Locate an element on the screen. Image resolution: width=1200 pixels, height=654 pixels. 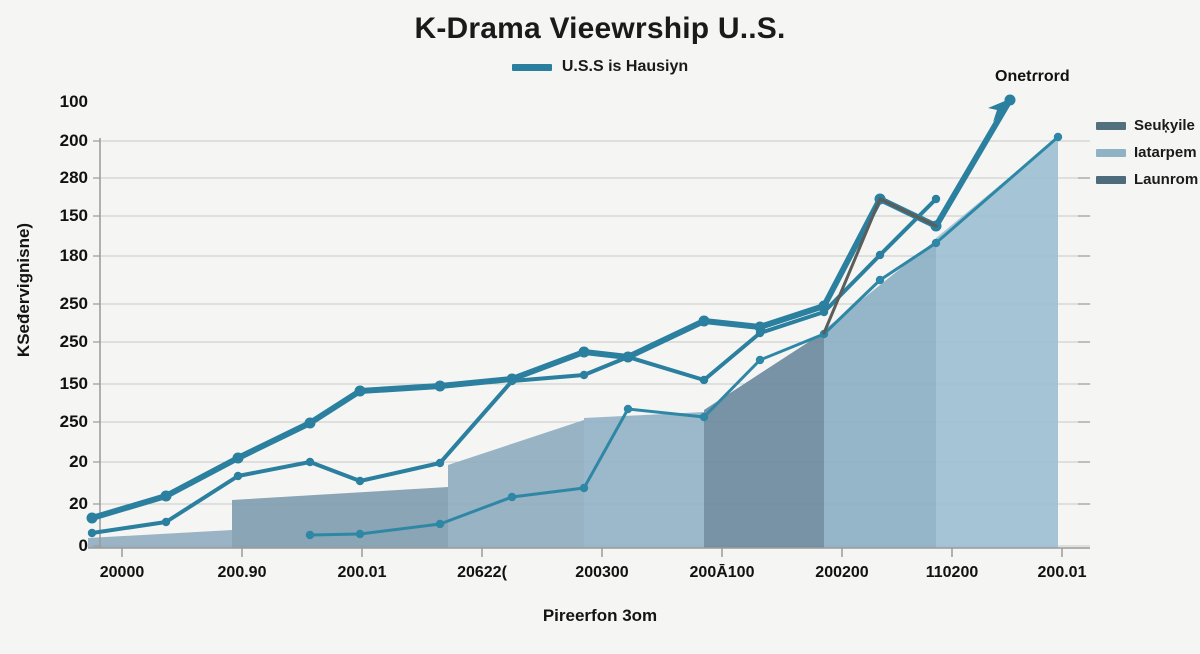
subtitle-legend-label: U.S.S is Hausiyn is located at coordinates (625, 66).